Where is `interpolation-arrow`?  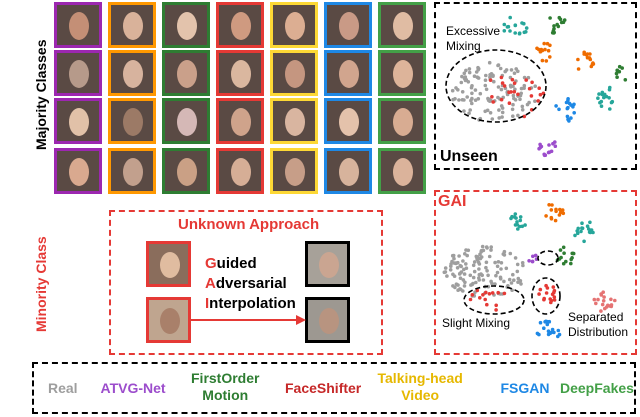
interpolation-arrow is located at coordinates (248, 320).